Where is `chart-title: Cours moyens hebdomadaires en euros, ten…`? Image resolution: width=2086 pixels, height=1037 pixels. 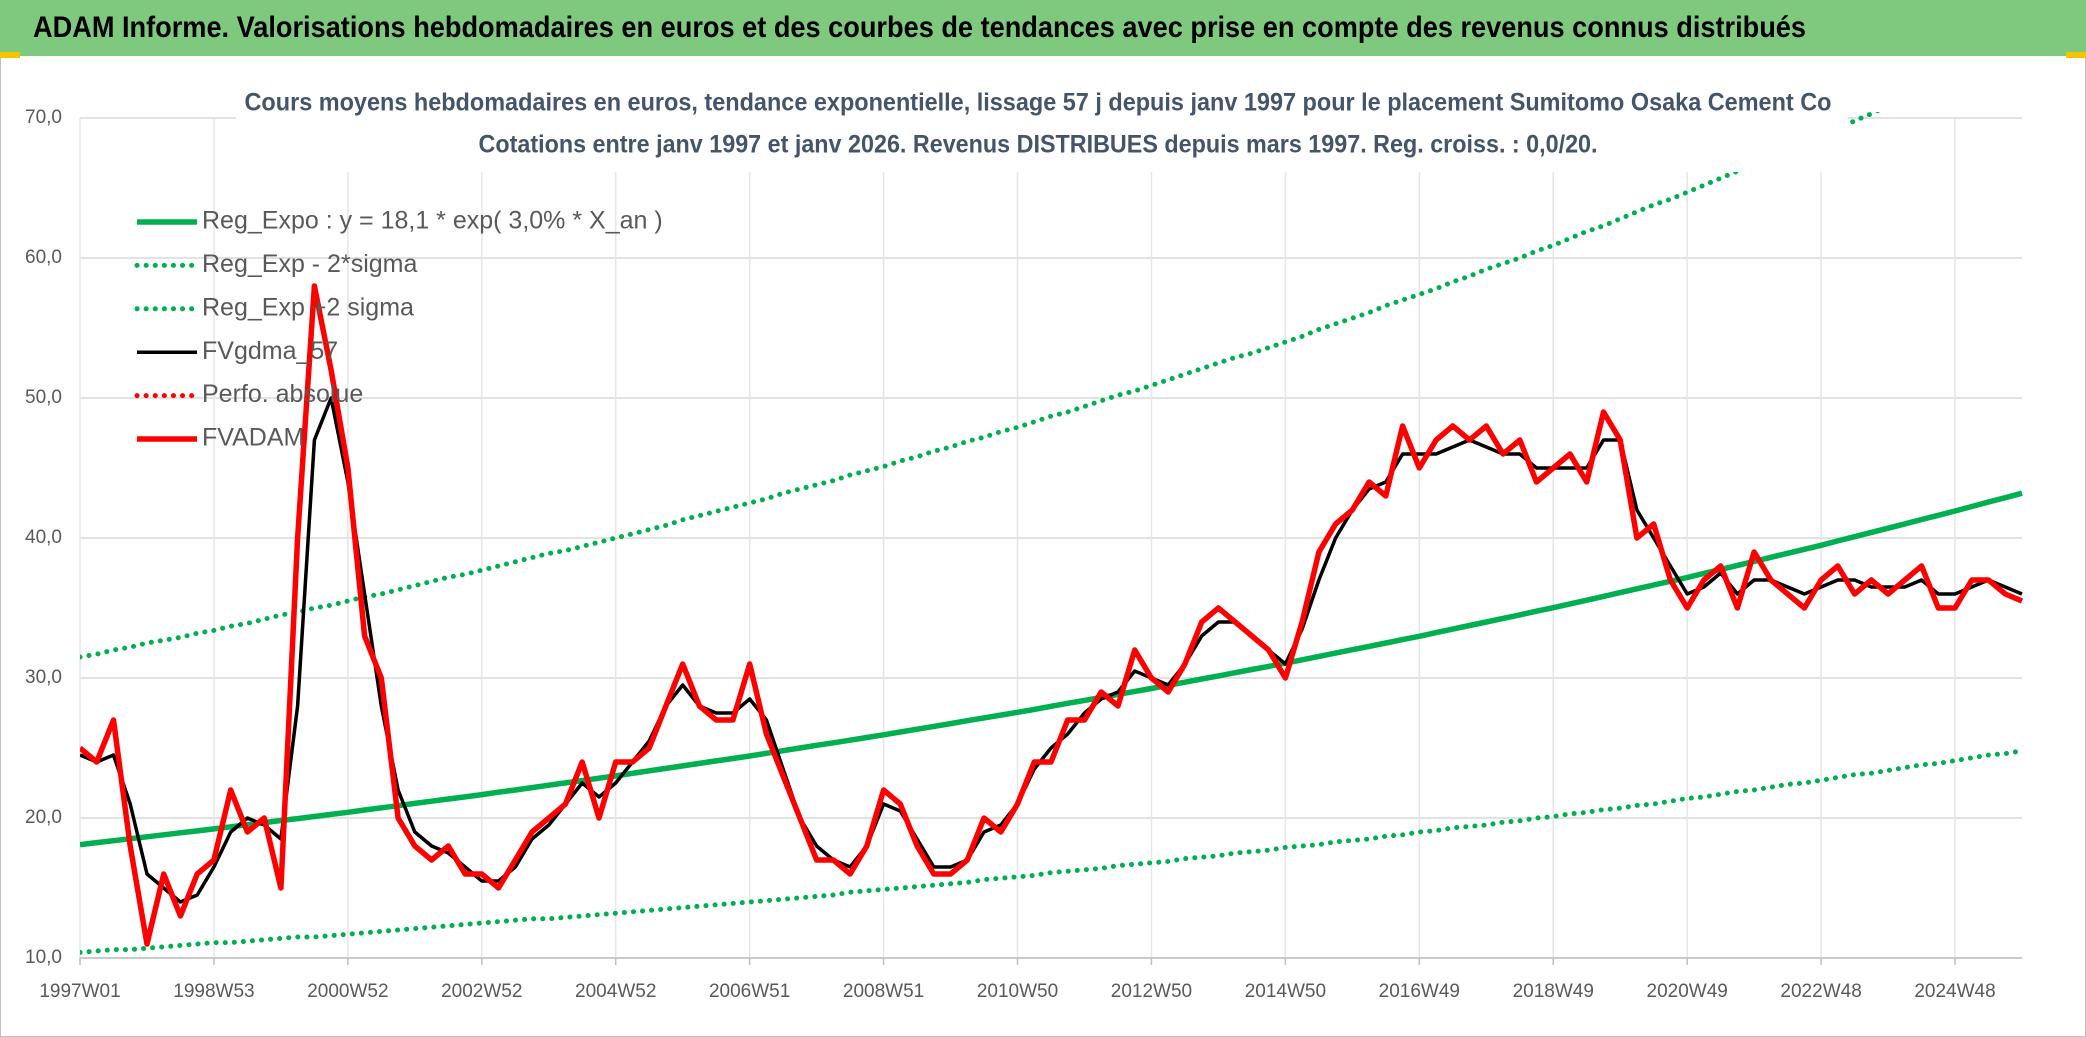
chart-title: Cours moyens hebdomadaires en euros, ten… is located at coordinates (1038, 103).